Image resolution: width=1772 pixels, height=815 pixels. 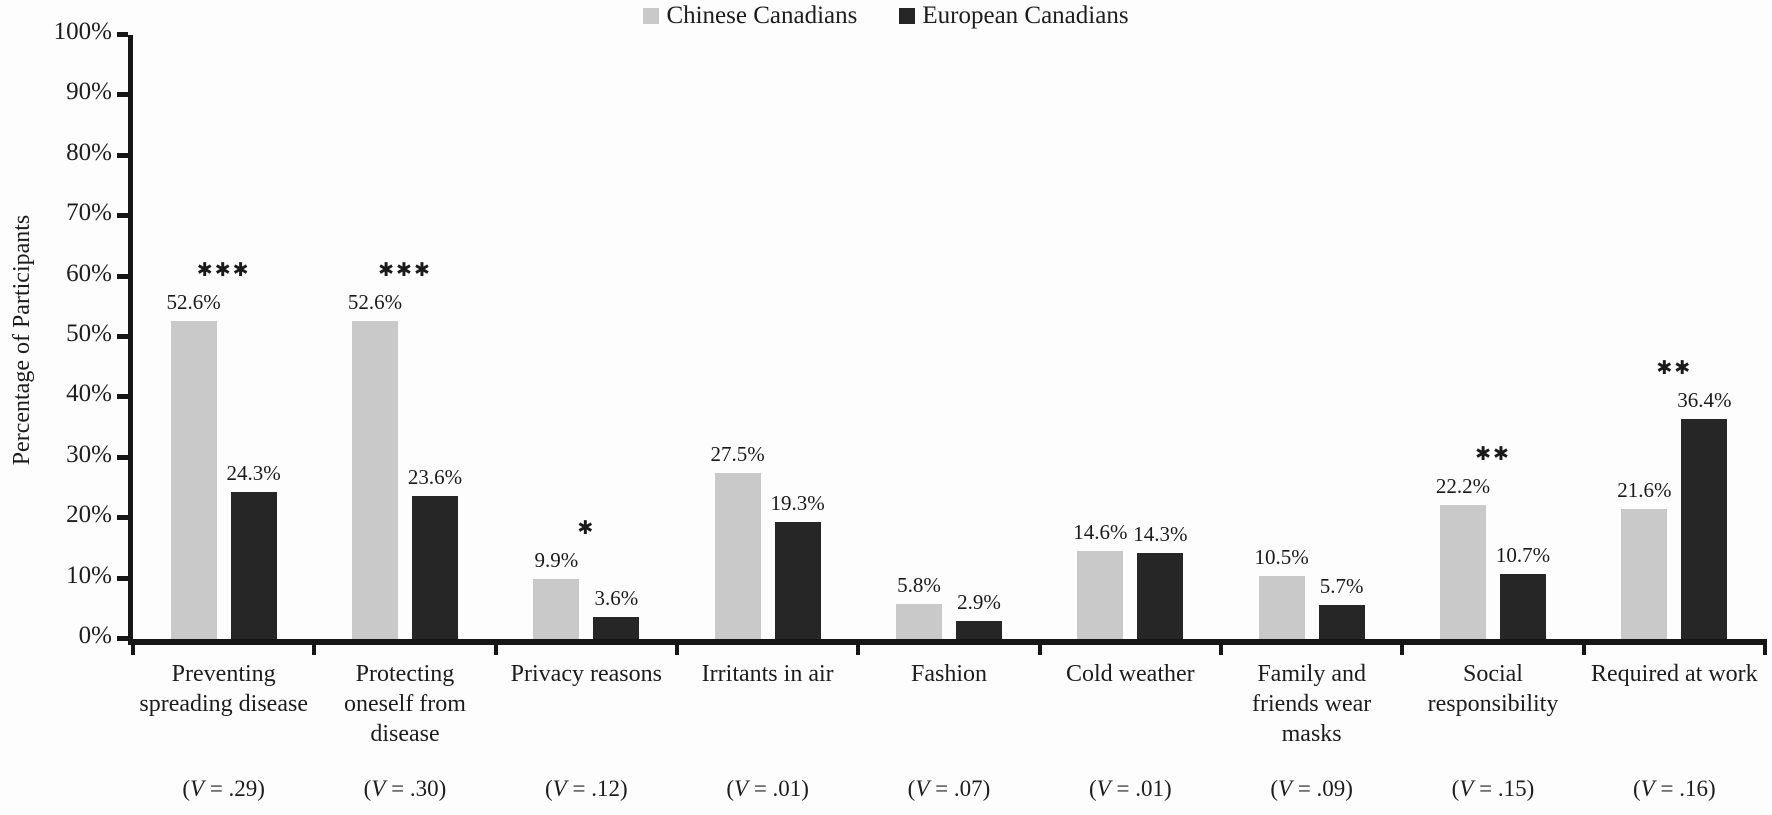 I want to click on effect-size-label: (V = .29), so click(x=223, y=788).